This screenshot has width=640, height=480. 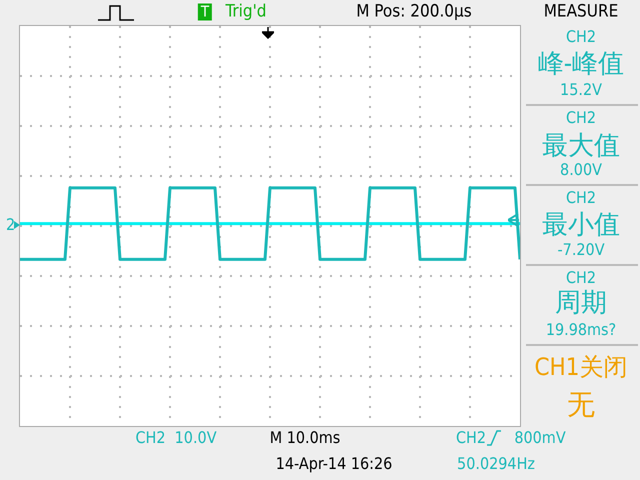 What do you see at coordinates (581, 169) in the screenshot?
I see `text: 8.00V` at bounding box center [581, 169].